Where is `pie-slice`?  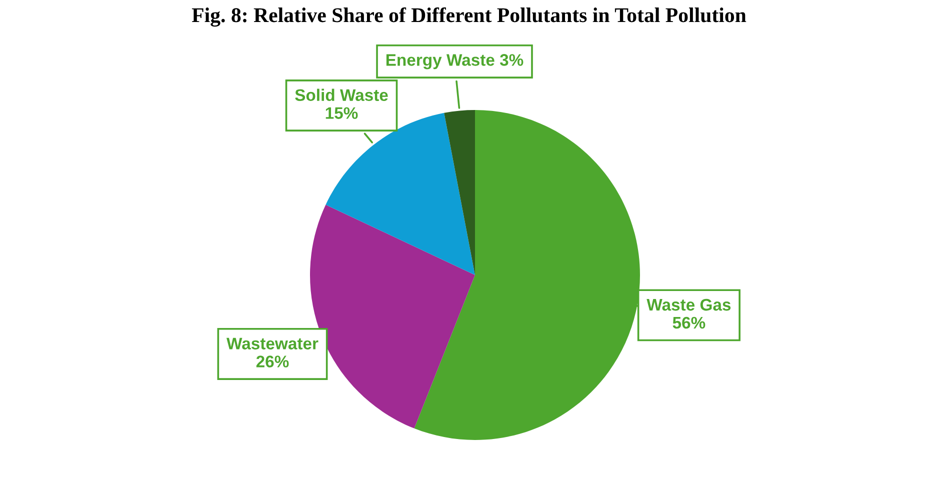
pie-slice is located at coordinates (459, 192).